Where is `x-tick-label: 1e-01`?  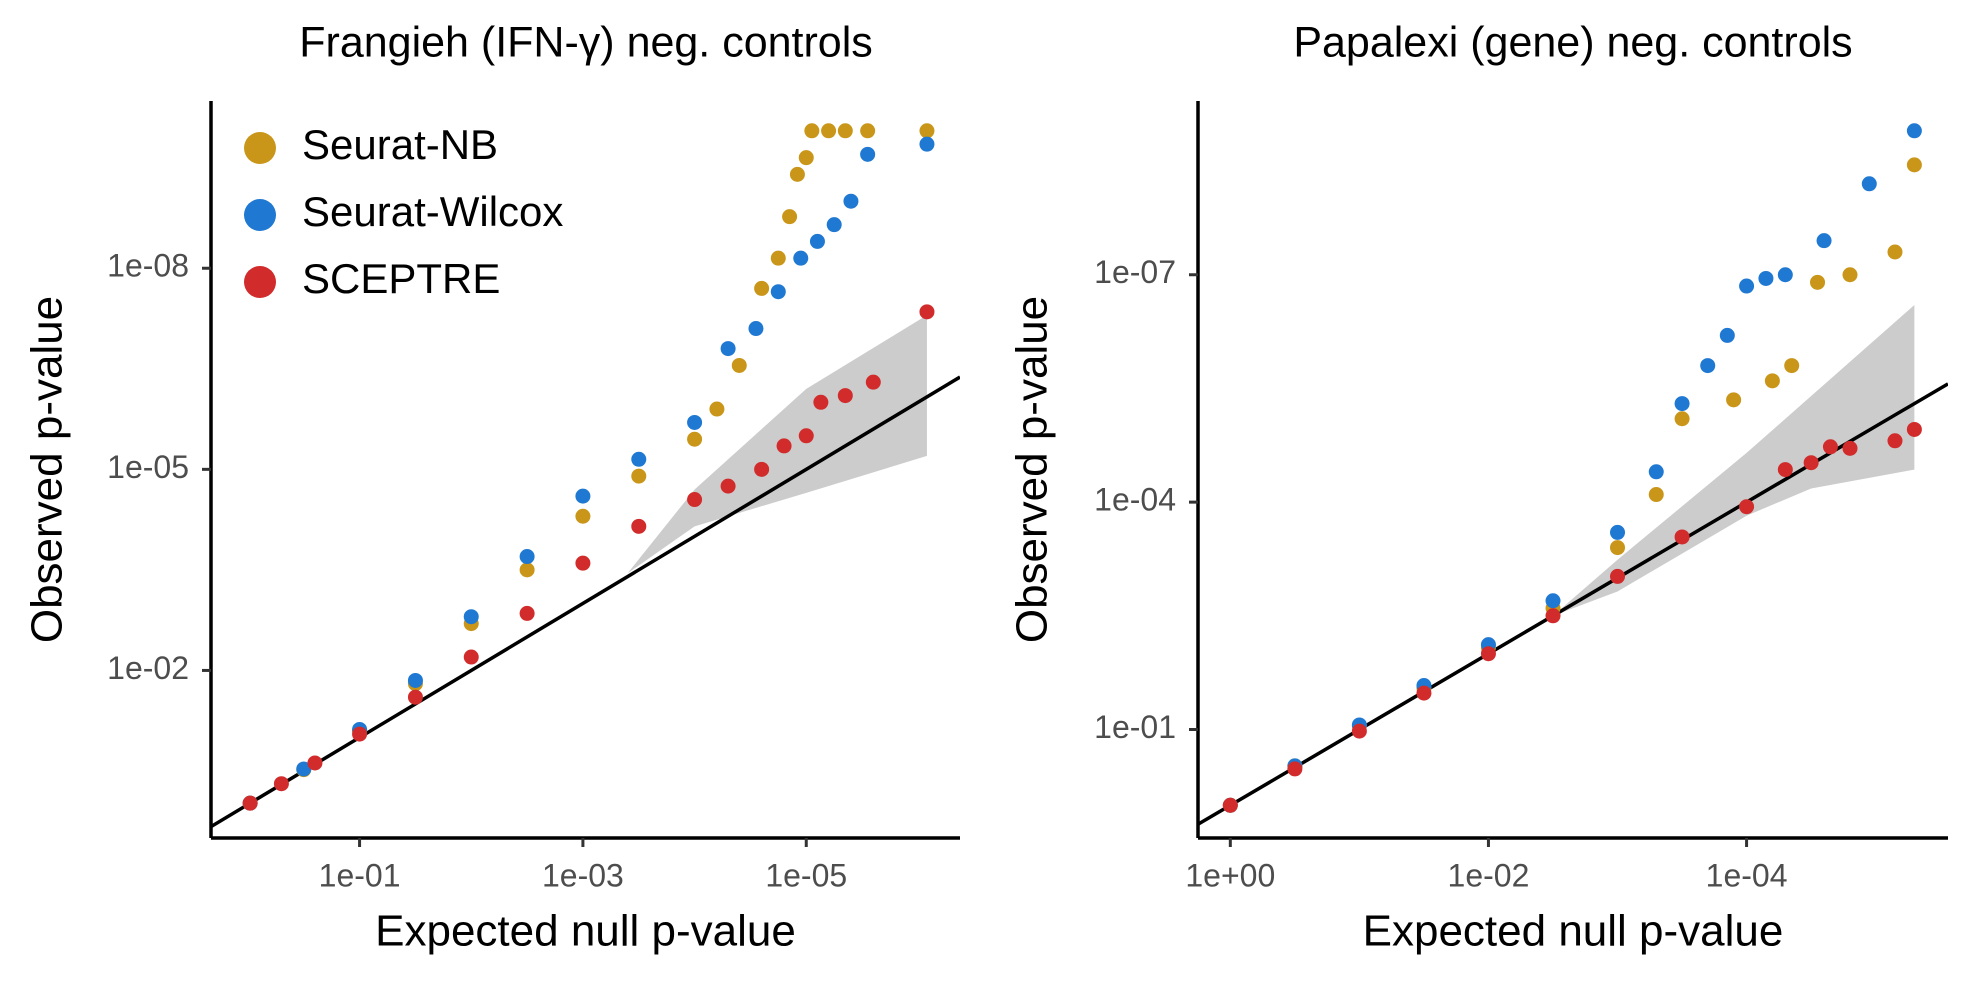 x-tick-label: 1e-01 is located at coordinates (360, 875).